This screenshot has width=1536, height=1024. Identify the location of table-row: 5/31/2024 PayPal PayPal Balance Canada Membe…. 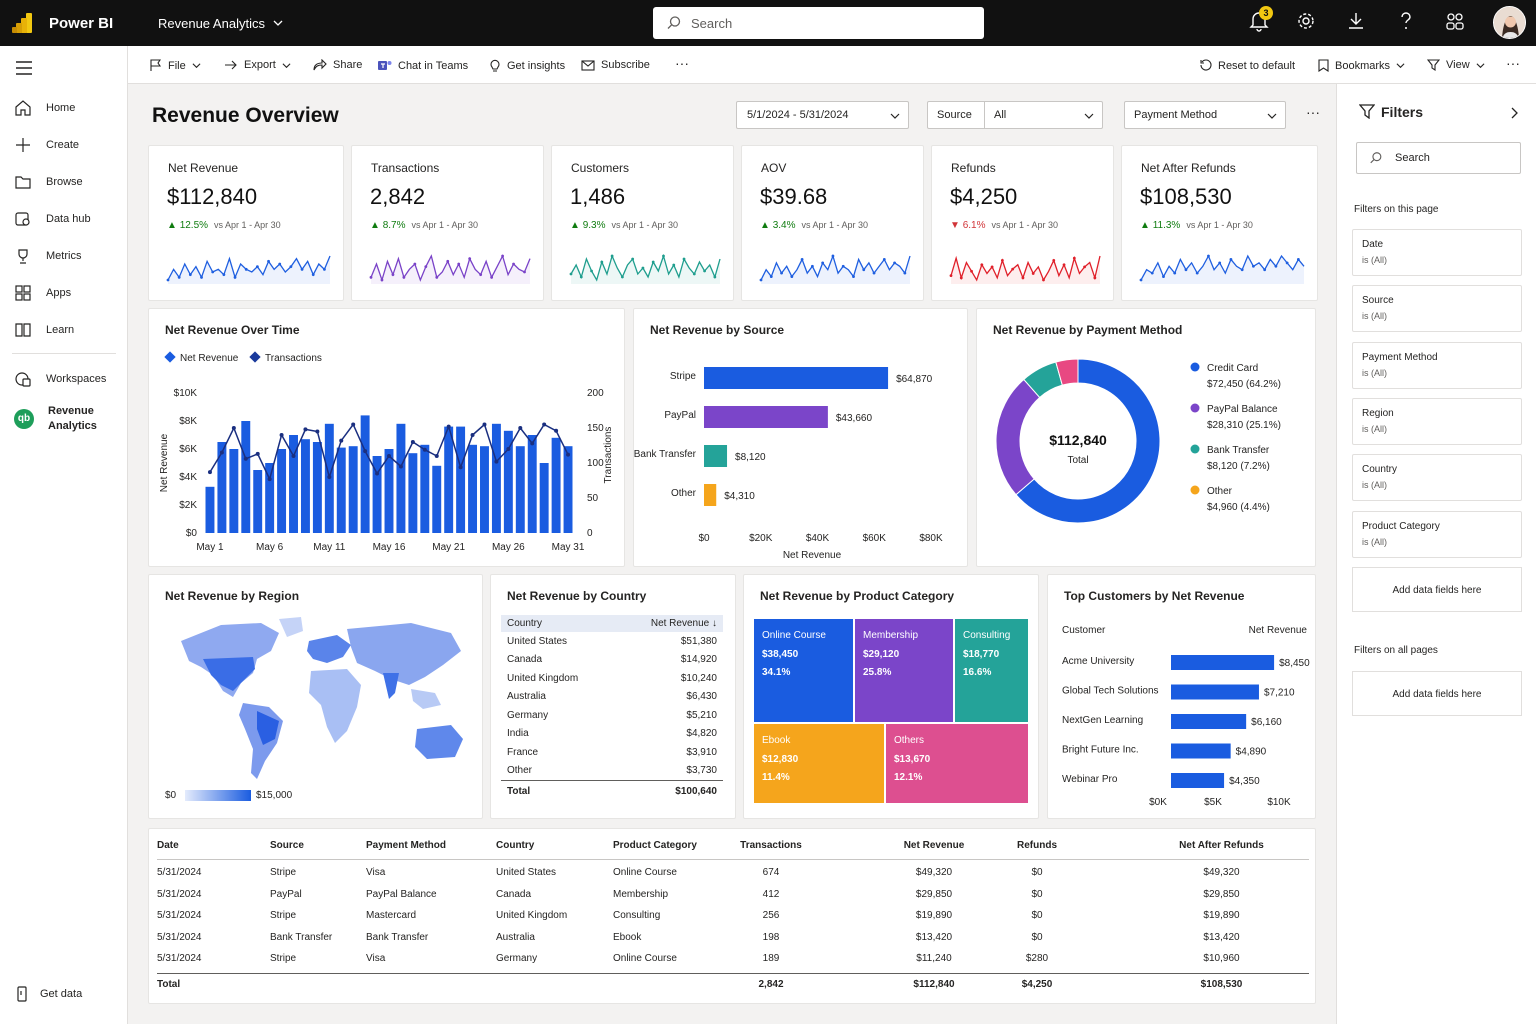
(729, 899).